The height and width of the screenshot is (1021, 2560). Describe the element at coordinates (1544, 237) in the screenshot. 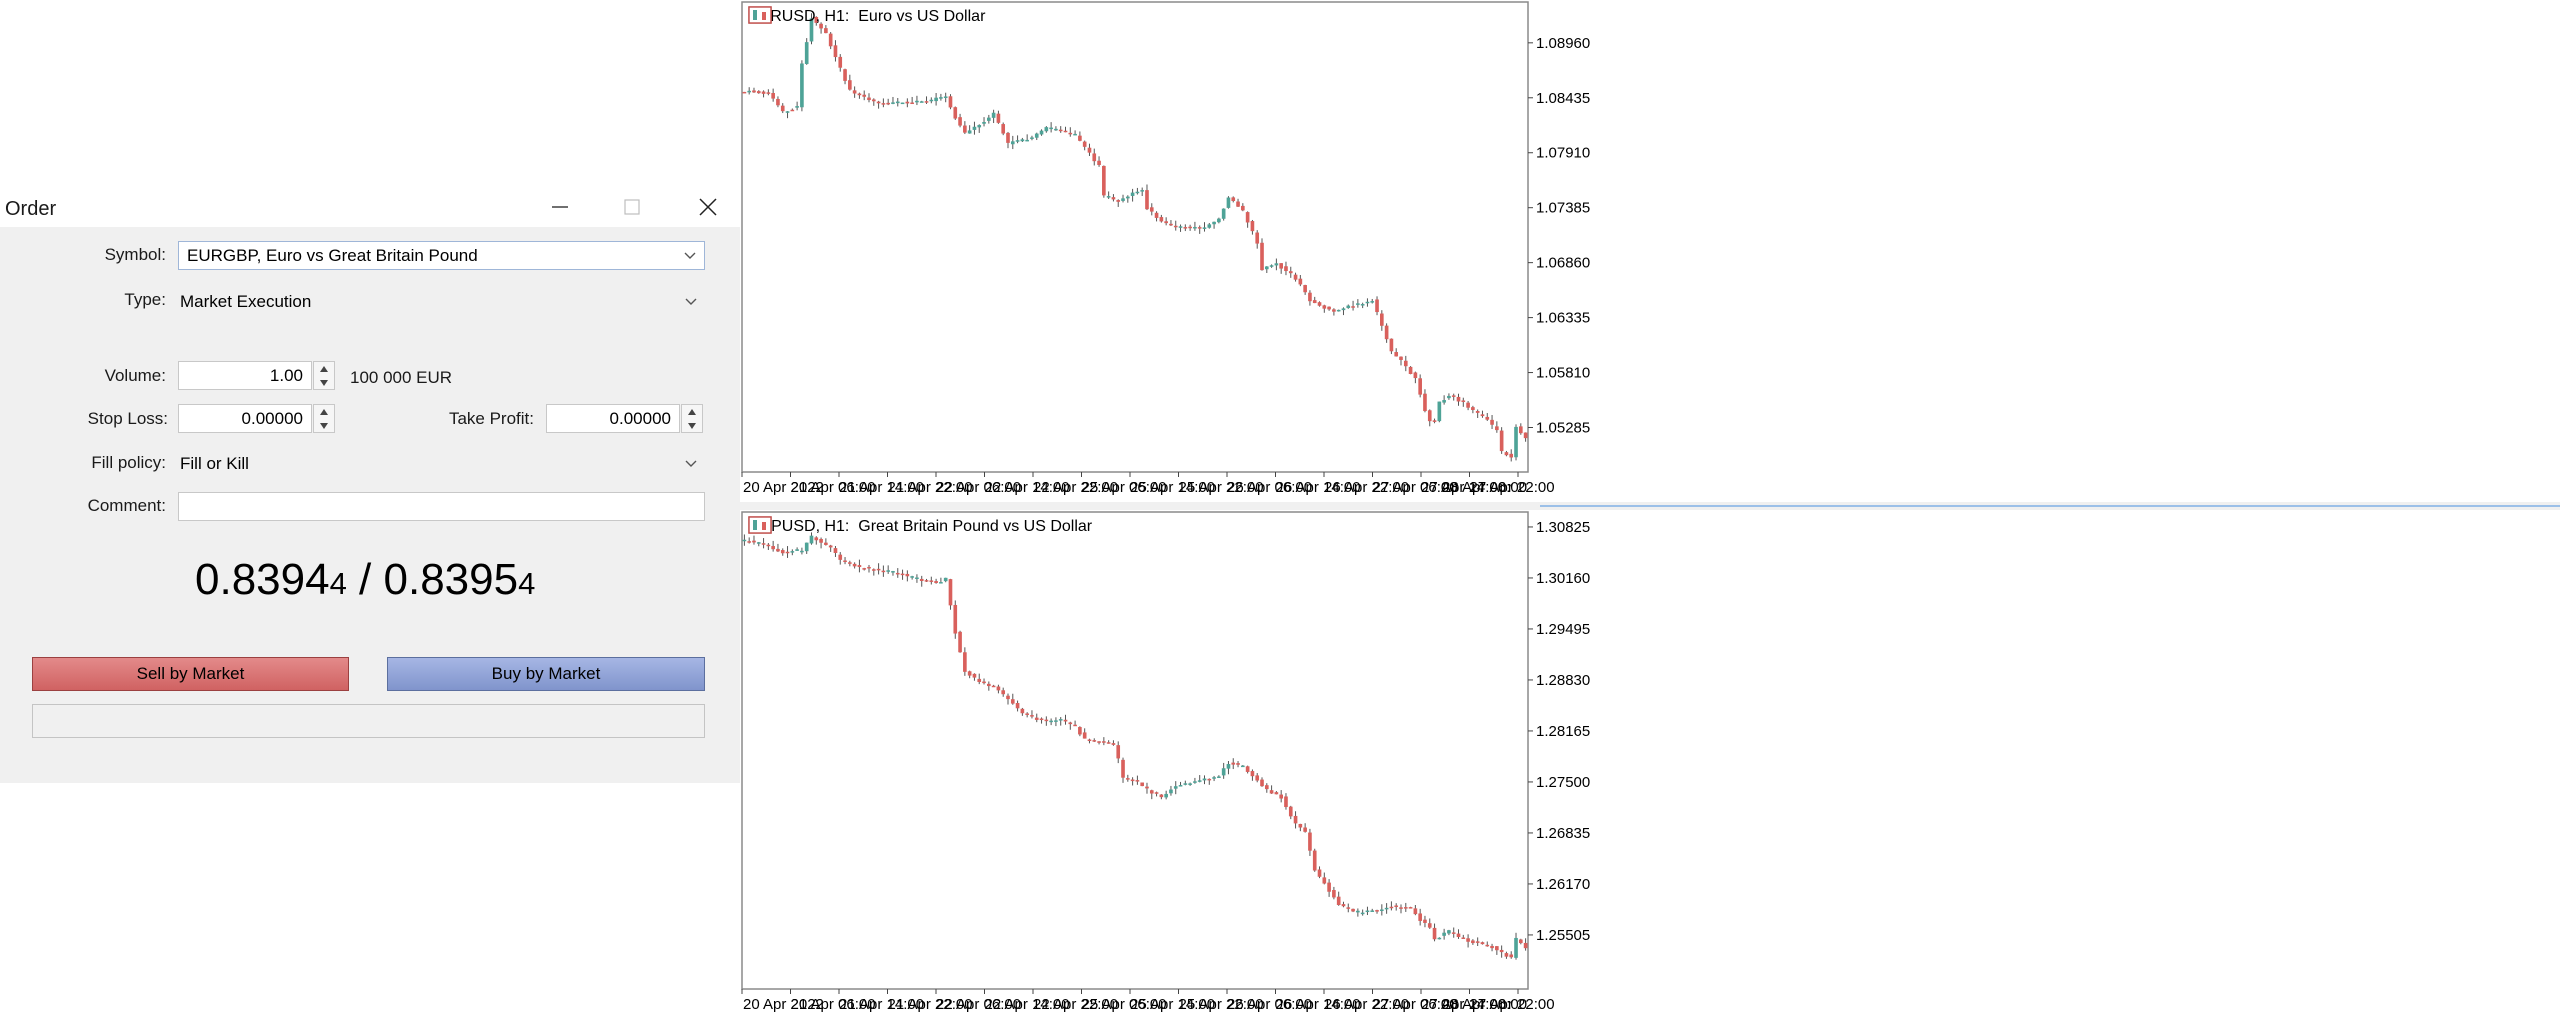

I see `price-axis` at that location.